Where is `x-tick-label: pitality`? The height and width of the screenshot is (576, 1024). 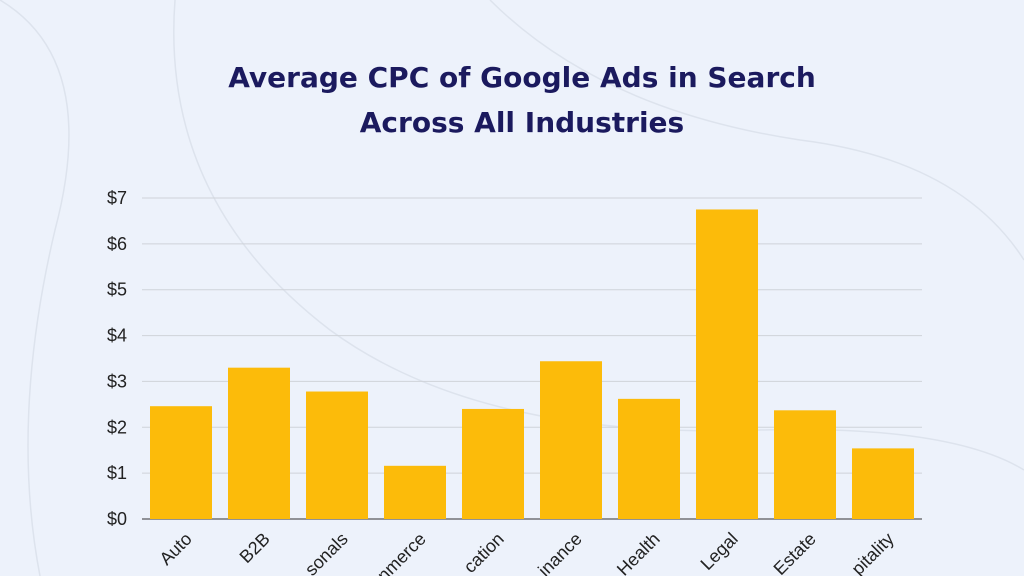 x-tick-label: pitality is located at coordinates (873, 552).